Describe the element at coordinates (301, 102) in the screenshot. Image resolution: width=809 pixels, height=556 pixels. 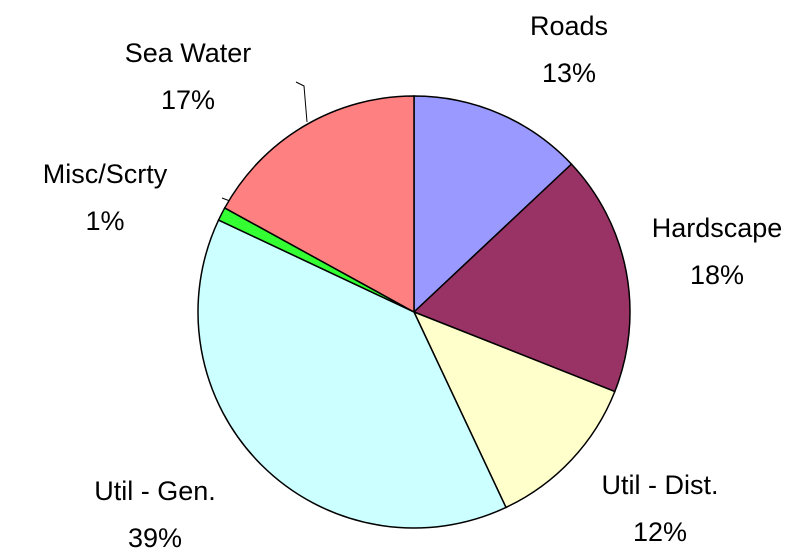
I see `leader-line` at that location.